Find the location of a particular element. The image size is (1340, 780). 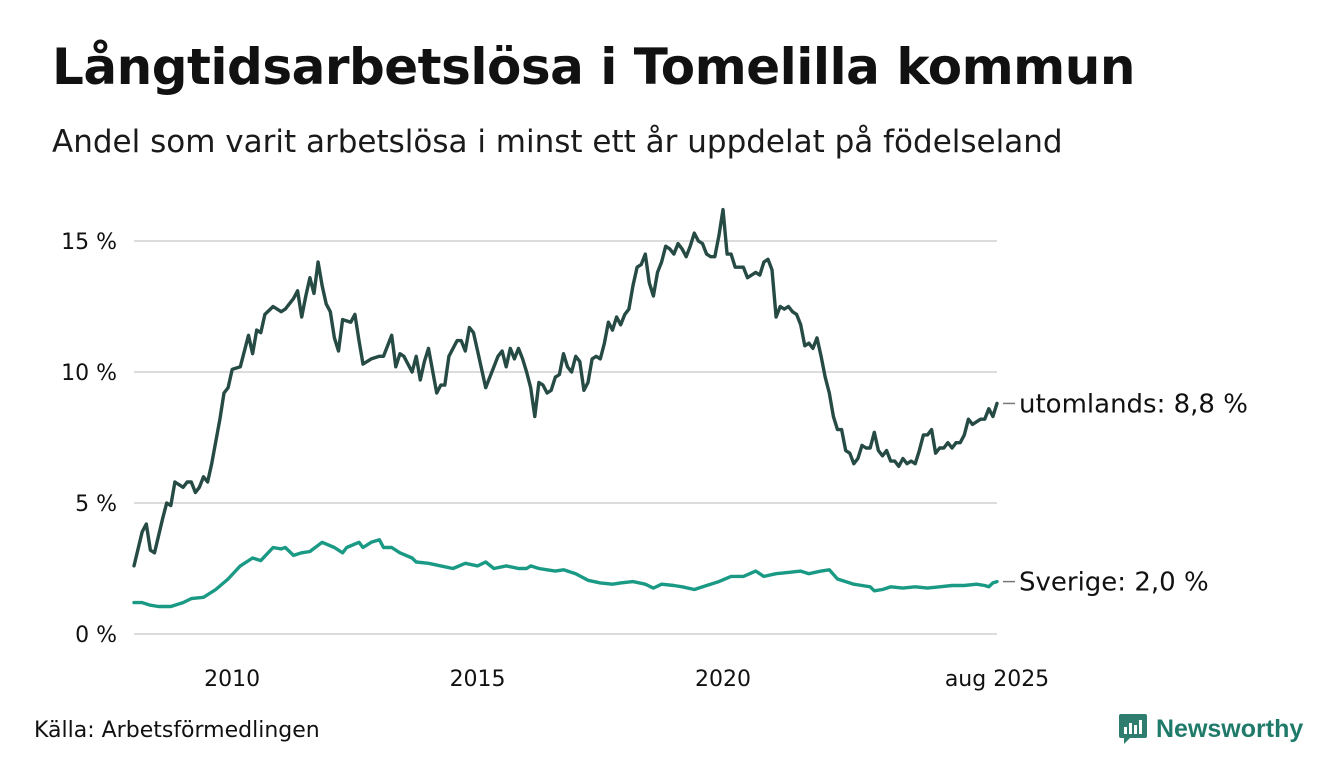

y-tick-label: 15 % is located at coordinates (89, 242).